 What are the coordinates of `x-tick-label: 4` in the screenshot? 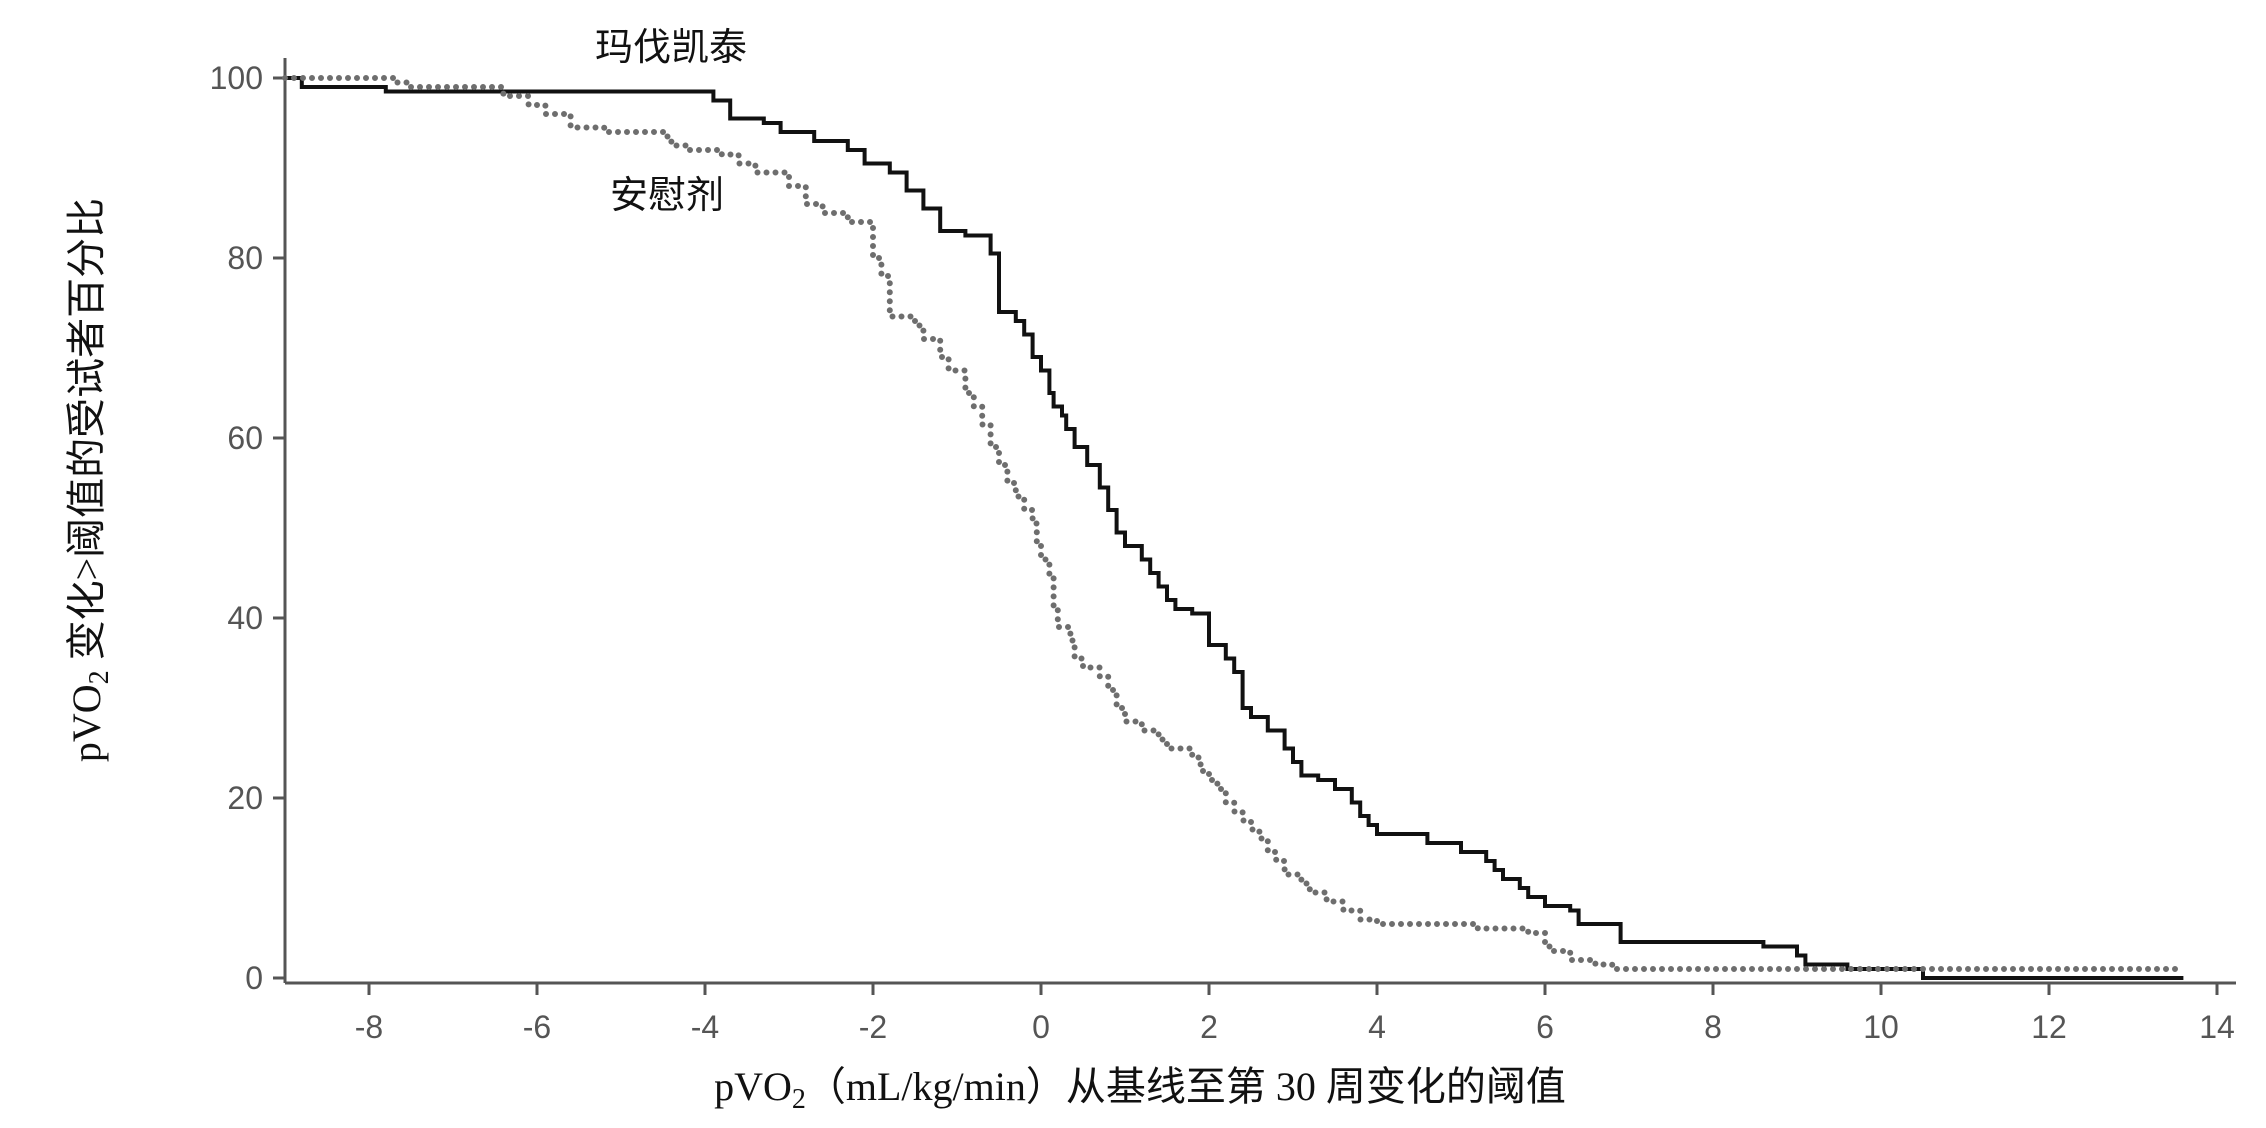 It's located at (1377, 1027).